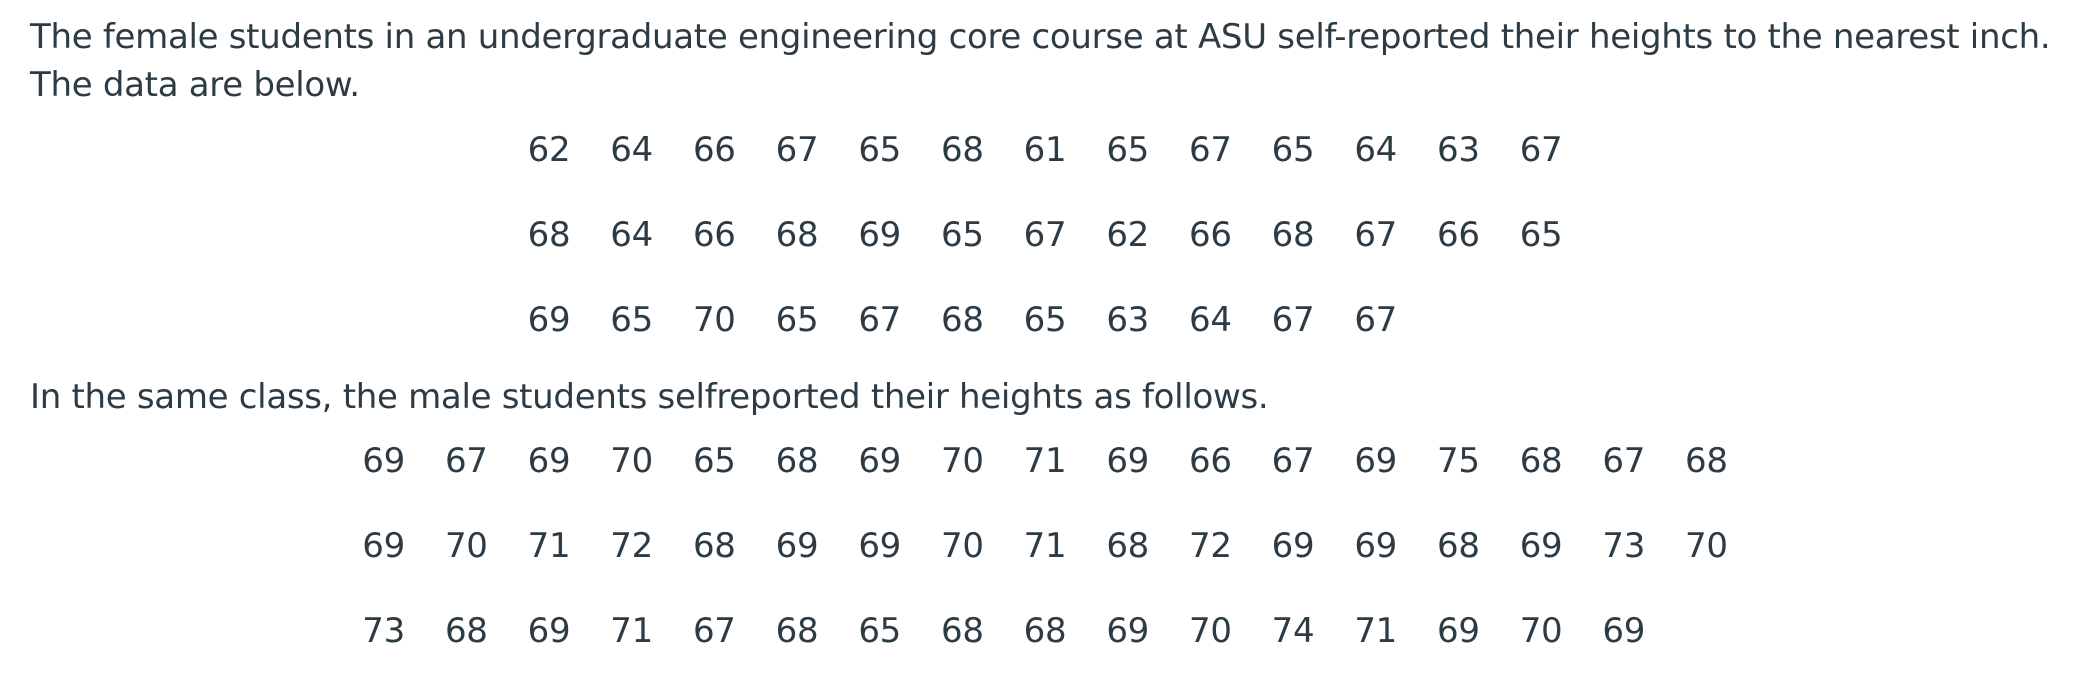 Image resolution: width=2083 pixels, height=691 pixels. What do you see at coordinates (714, 319) in the screenshot?
I see `female-height-cell: 70` at bounding box center [714, 319].